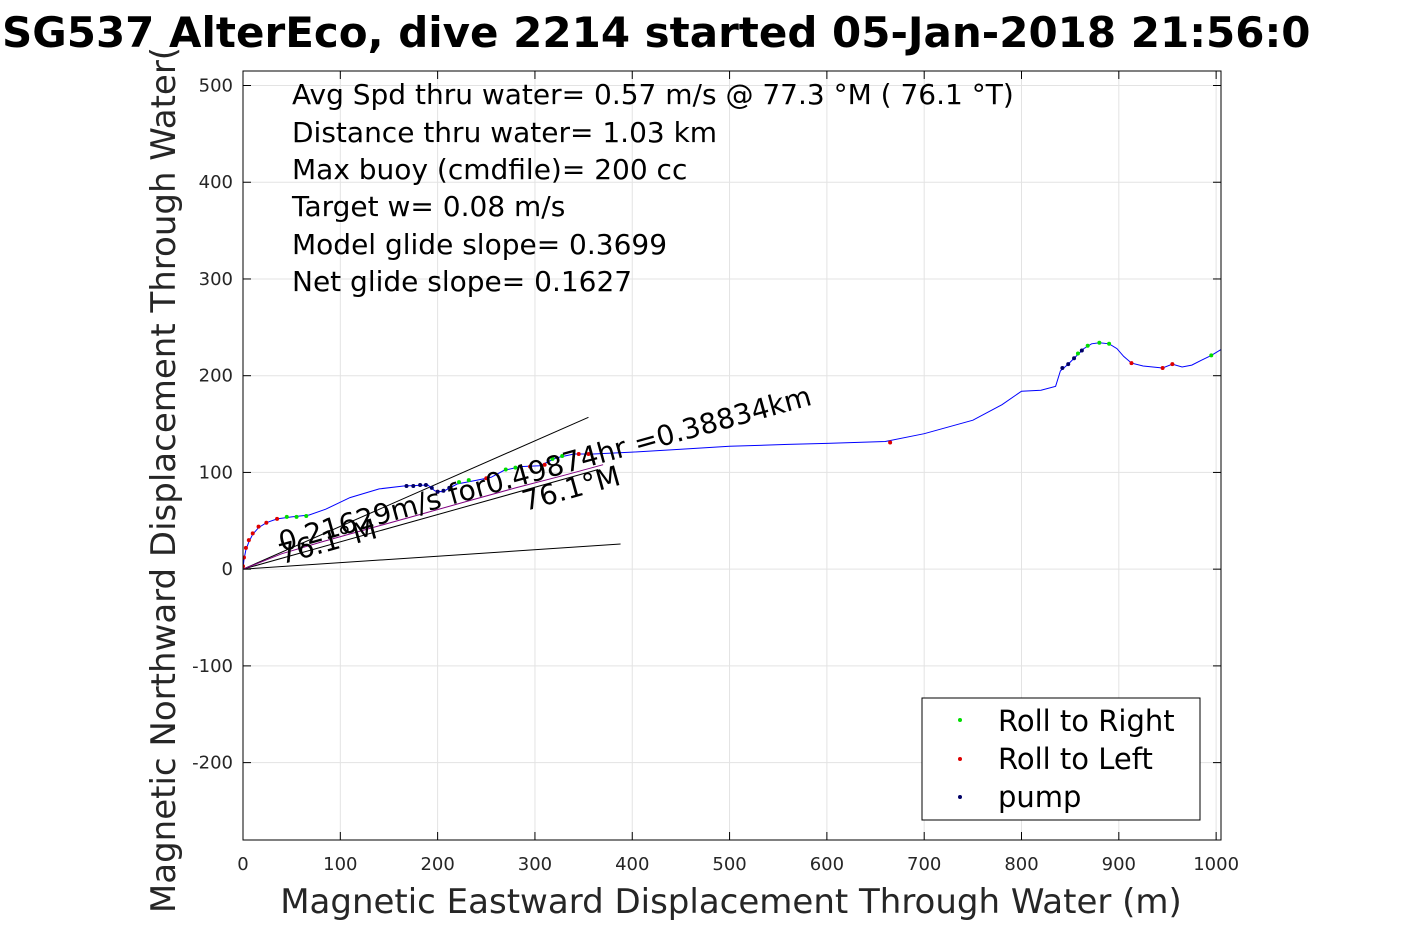 This screenshot has height=945, width=1417. Describe the element at coordinates (960, 759) in the screenshot. I see `legend-marker-roll-left` at that location.